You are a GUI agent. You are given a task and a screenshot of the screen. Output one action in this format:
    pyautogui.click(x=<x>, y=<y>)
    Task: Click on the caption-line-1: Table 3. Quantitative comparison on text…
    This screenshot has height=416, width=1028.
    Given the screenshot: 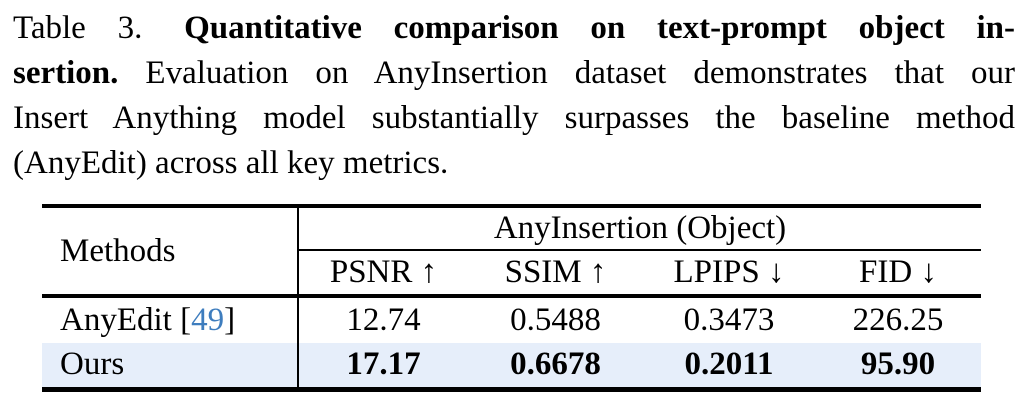 What is the action you would take?
    pyautogui.click(x=514, y=28)
    